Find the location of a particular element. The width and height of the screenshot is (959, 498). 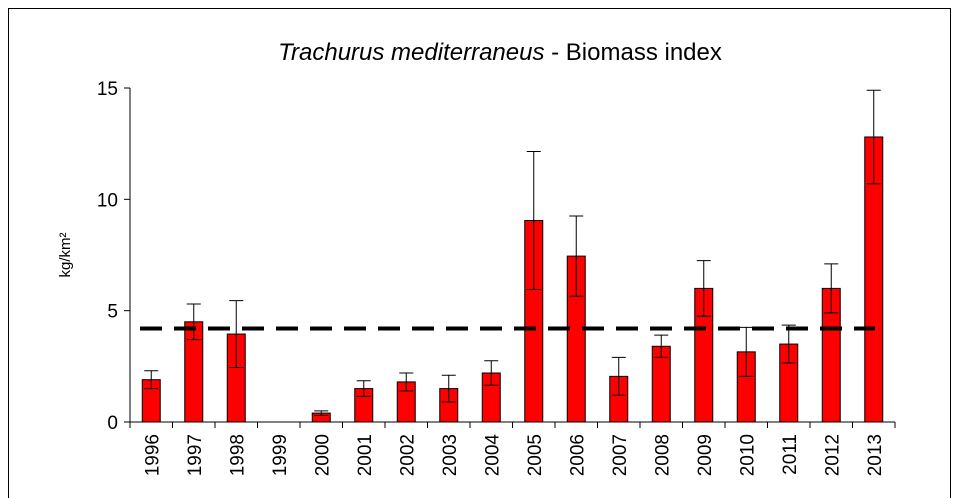

x-tick-label: 1996 is located at coordinates (152, 455).